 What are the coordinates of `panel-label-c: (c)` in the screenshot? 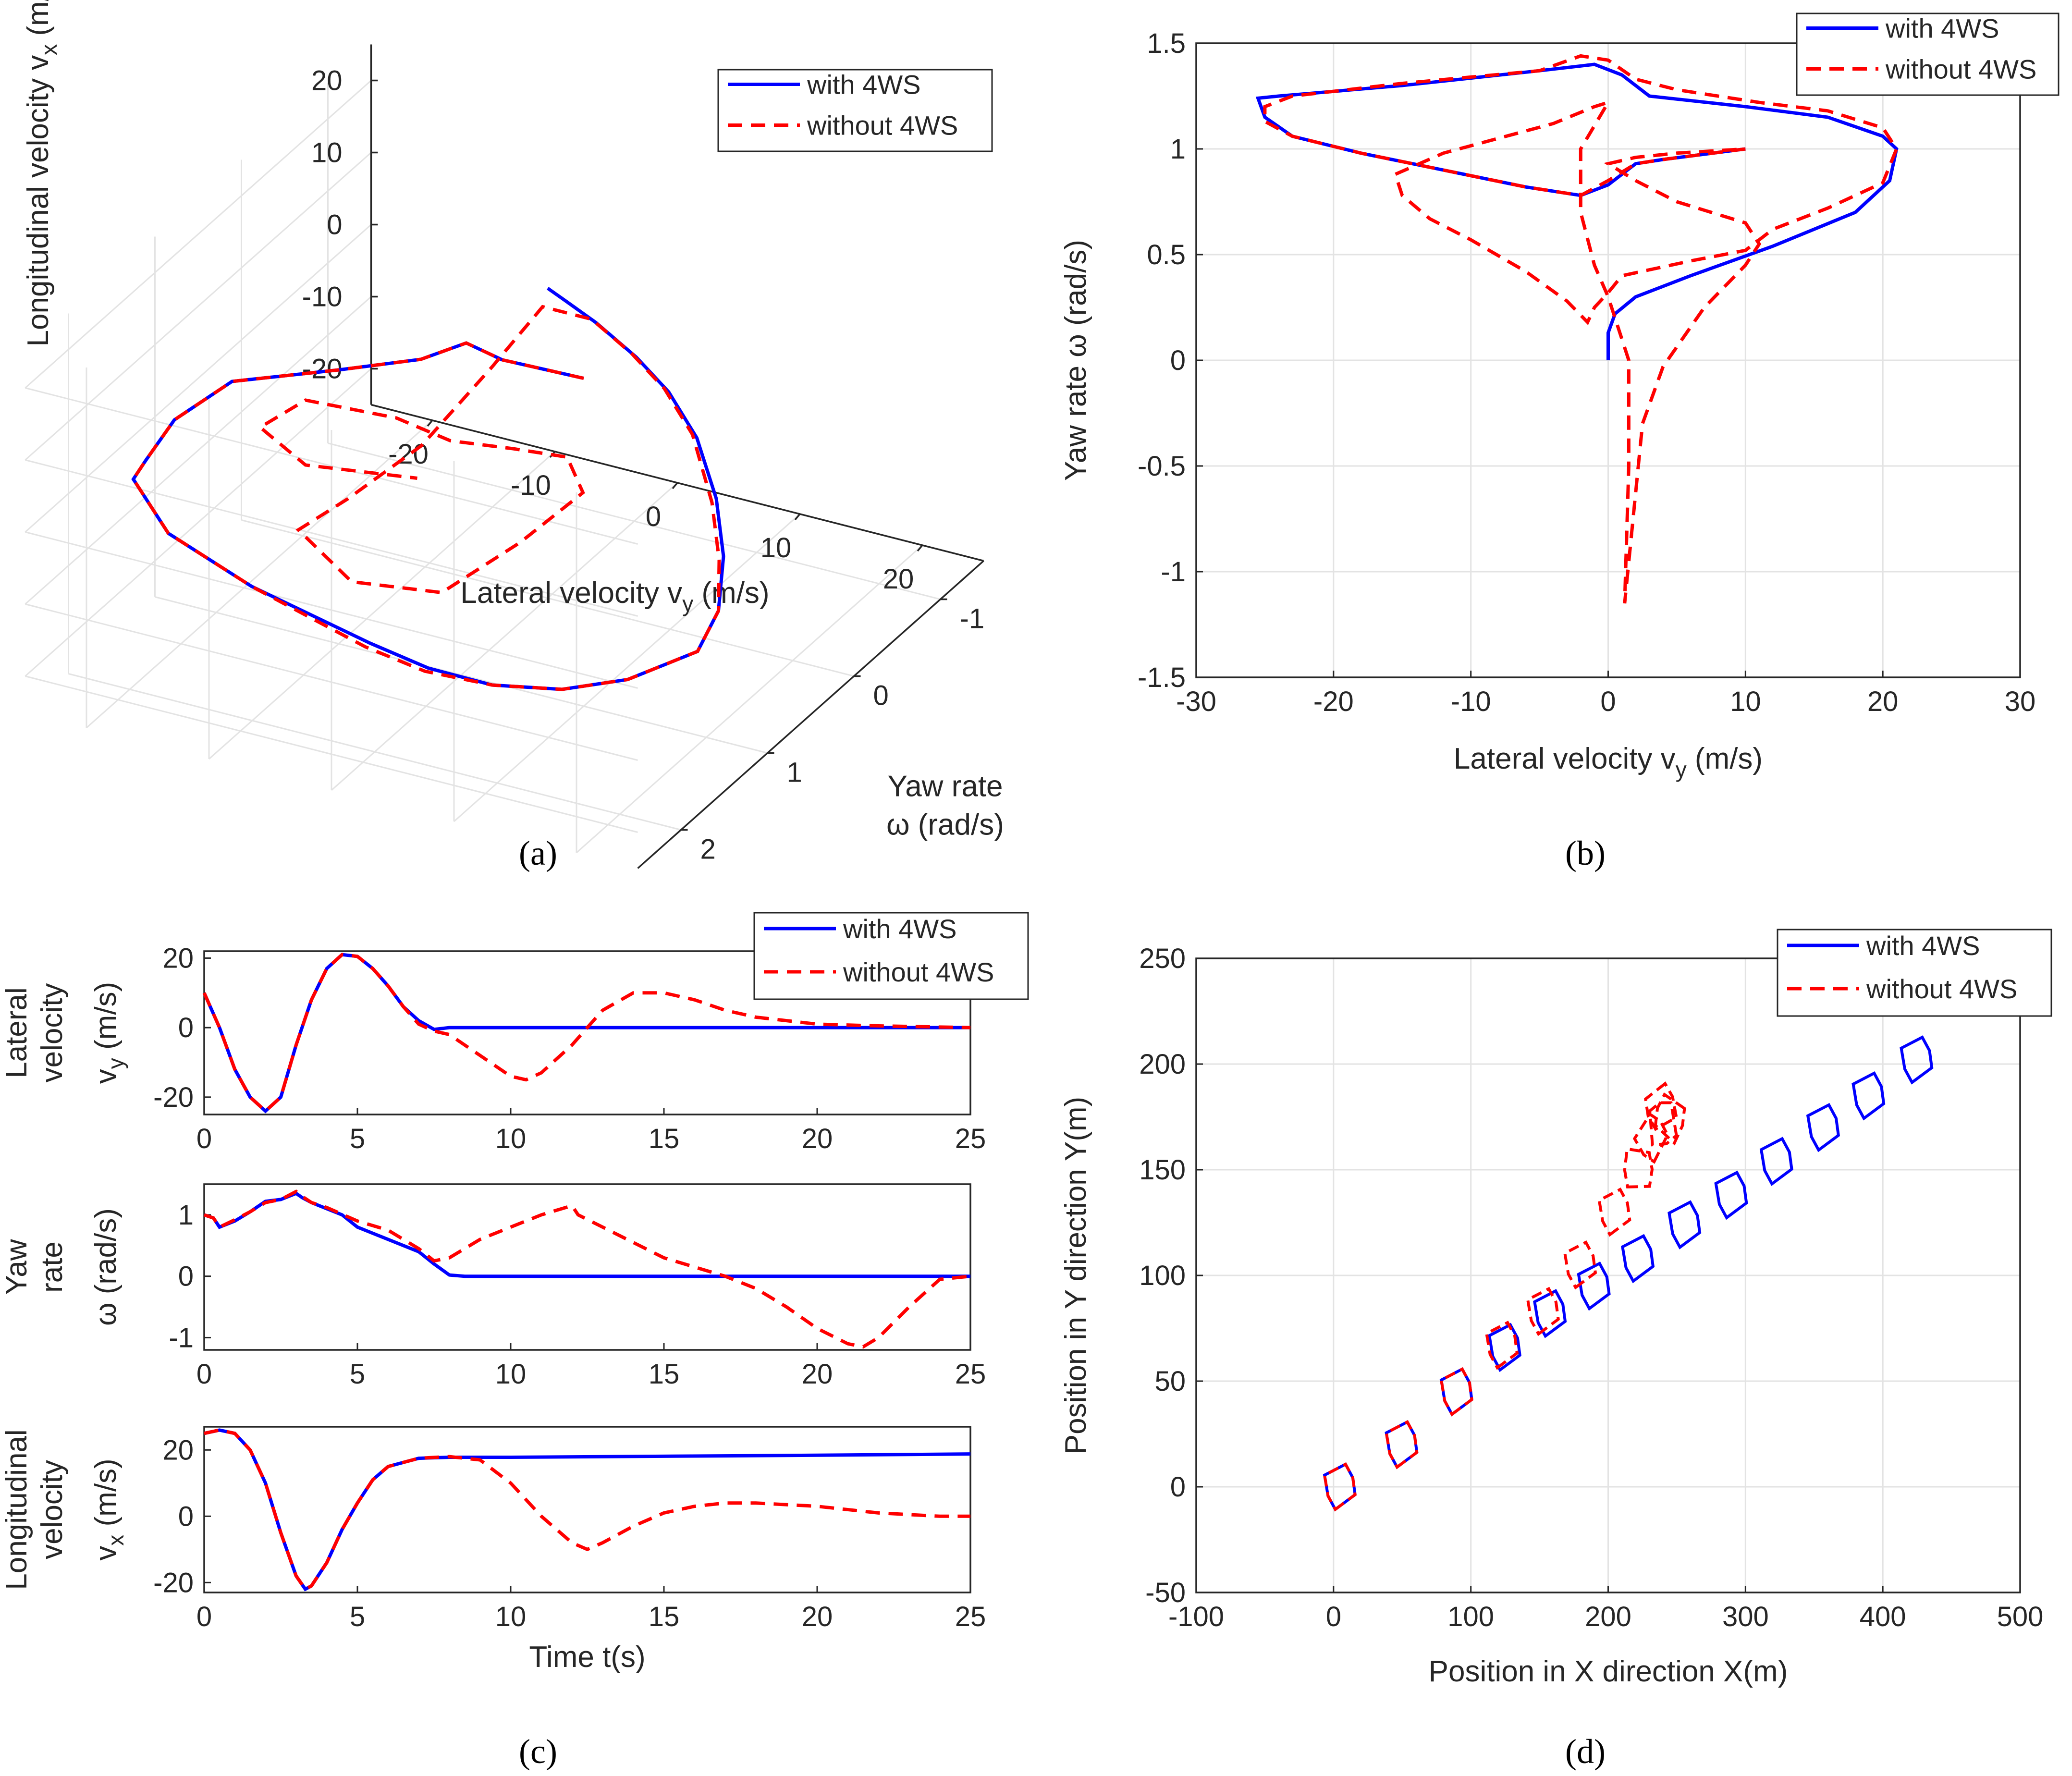 It's located at (538, 1751).